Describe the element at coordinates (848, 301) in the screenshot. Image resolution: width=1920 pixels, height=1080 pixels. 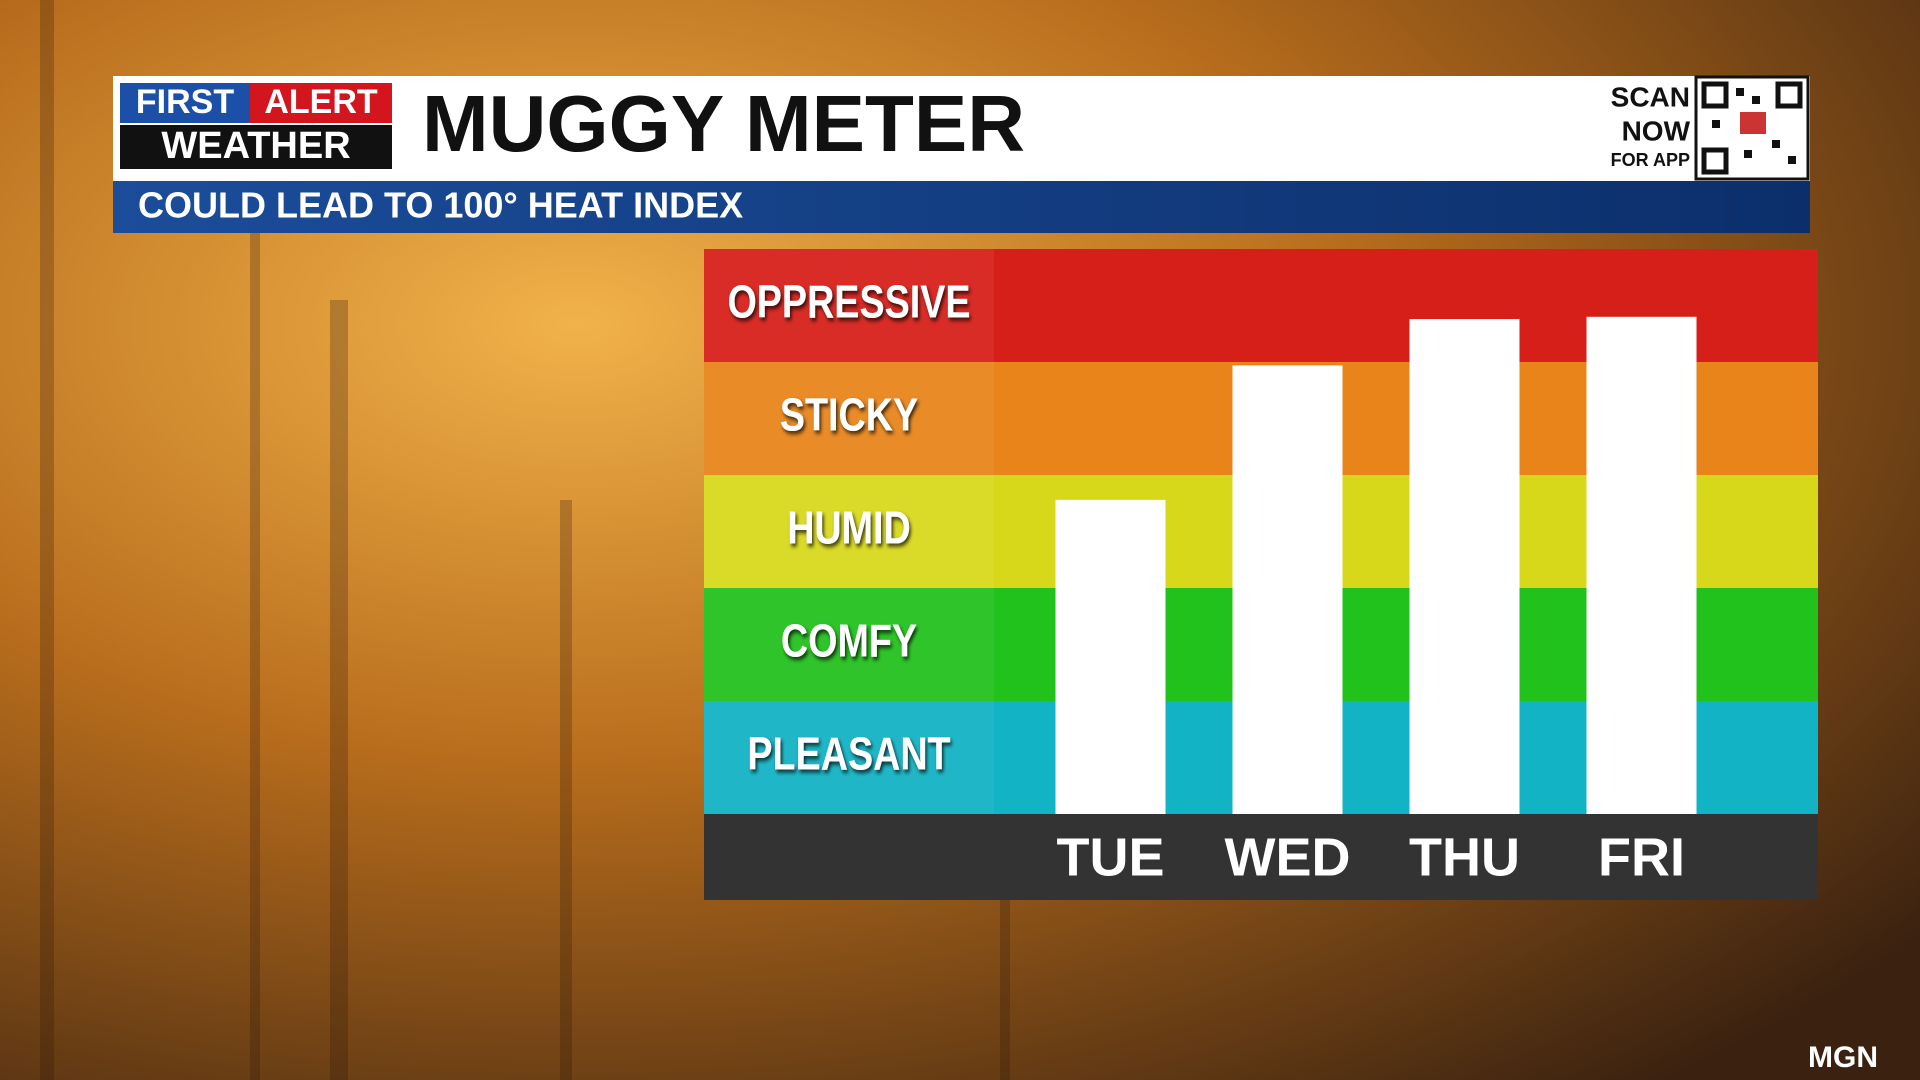
I see `y-tick-label: OPPRESSIVE` at that location.